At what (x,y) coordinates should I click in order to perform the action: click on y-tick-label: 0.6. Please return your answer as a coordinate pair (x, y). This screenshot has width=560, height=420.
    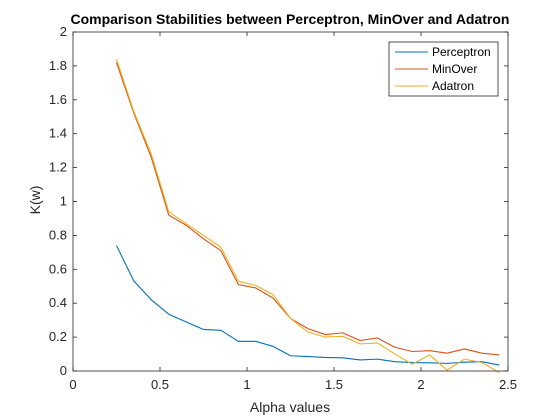
    Looking at the image, I should click on (58, 268).